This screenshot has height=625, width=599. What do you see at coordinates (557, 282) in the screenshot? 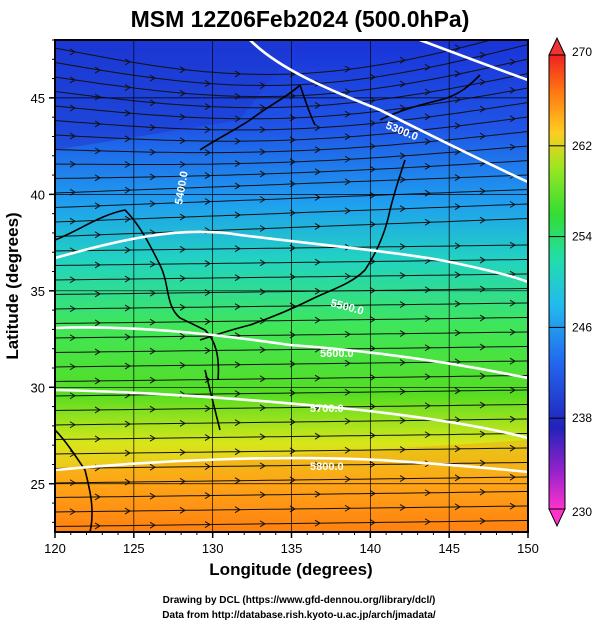
I see `colorbar-scale` at bounding box center [557, 282].